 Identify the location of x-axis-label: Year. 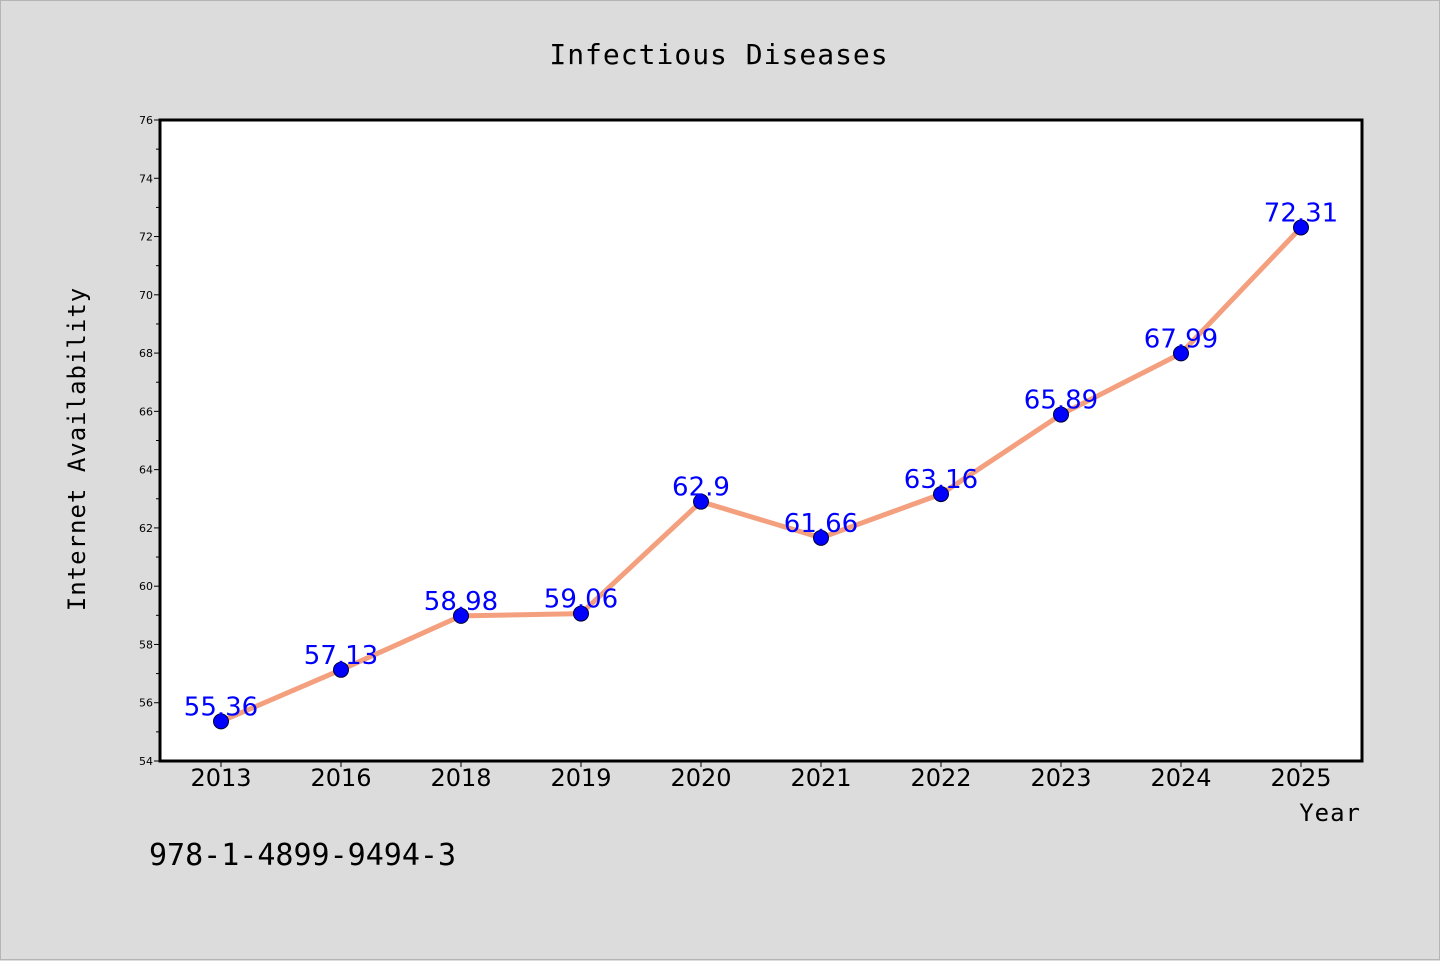
(1330, 813).